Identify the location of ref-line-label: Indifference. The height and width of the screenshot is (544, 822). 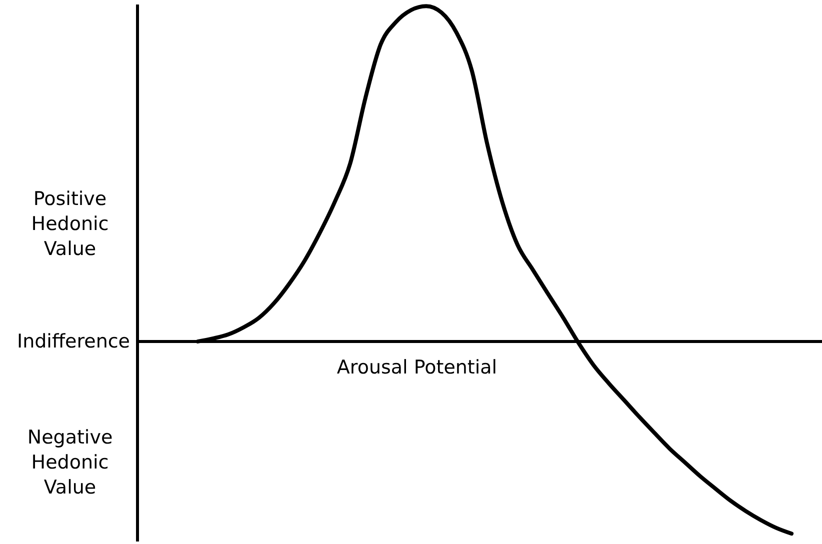
(73, 341).